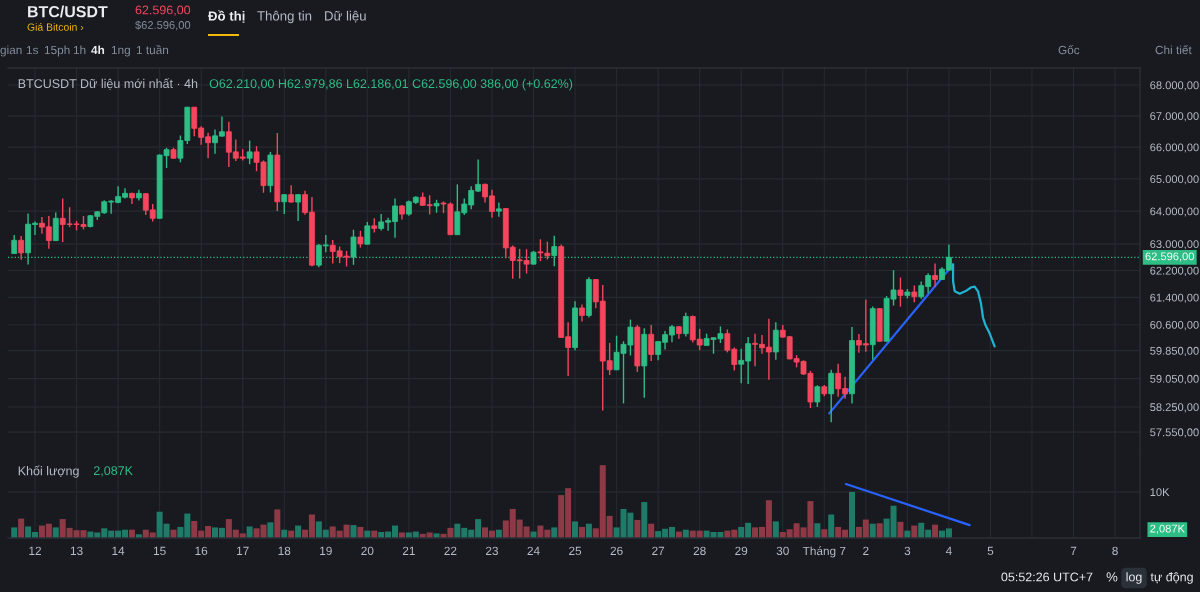  What do you see at coordinates (113, 471) in the screenshot?
I see `annotation: 2,087K` at bounding box center [113, 471].